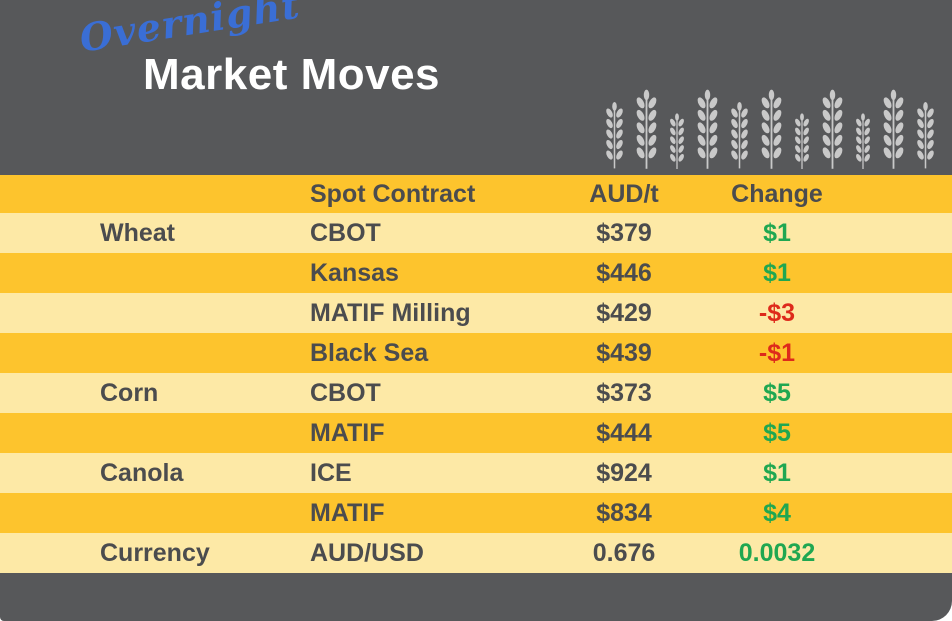 The image size is (952, 621). I want to click on category-cell: Corn, so click(129, 392).